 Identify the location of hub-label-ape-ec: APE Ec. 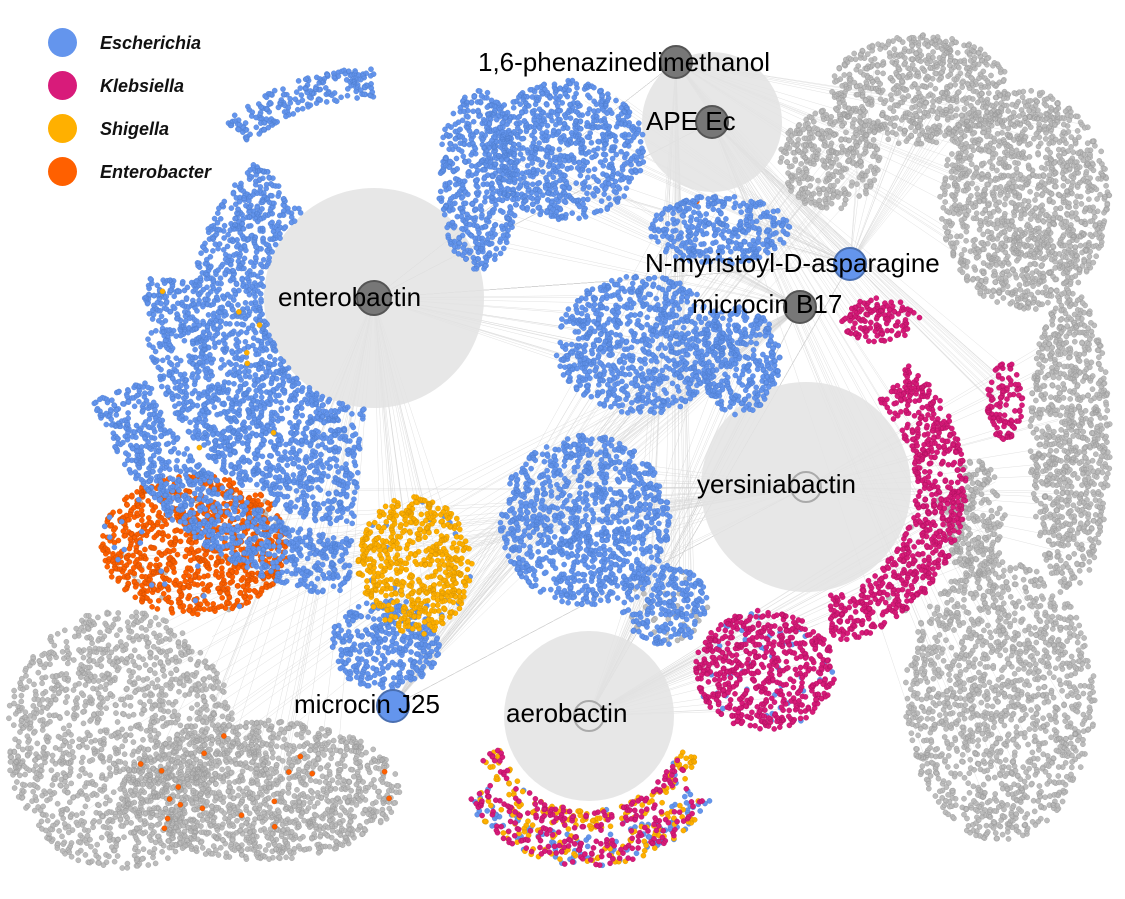
(691, 121).